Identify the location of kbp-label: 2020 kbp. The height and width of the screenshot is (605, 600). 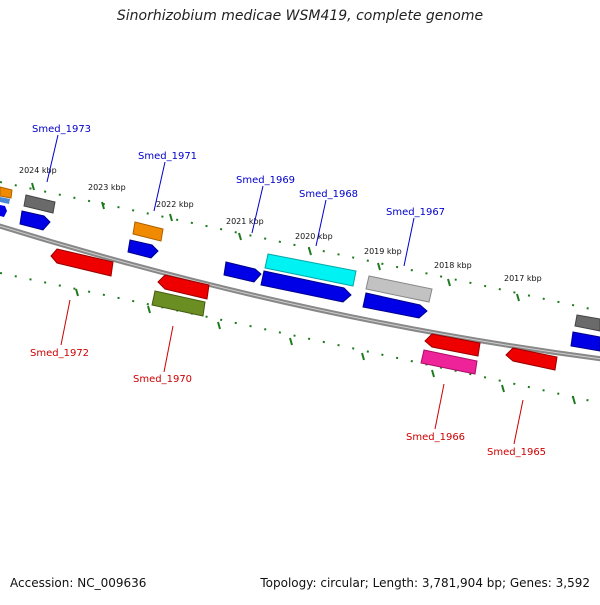
(314, 236).